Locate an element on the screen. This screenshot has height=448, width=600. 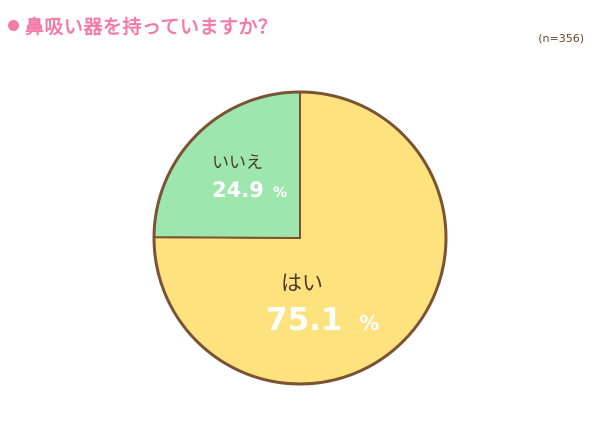
slice-label-yes-value: 75.1 % is located at coordinates (322, 320).